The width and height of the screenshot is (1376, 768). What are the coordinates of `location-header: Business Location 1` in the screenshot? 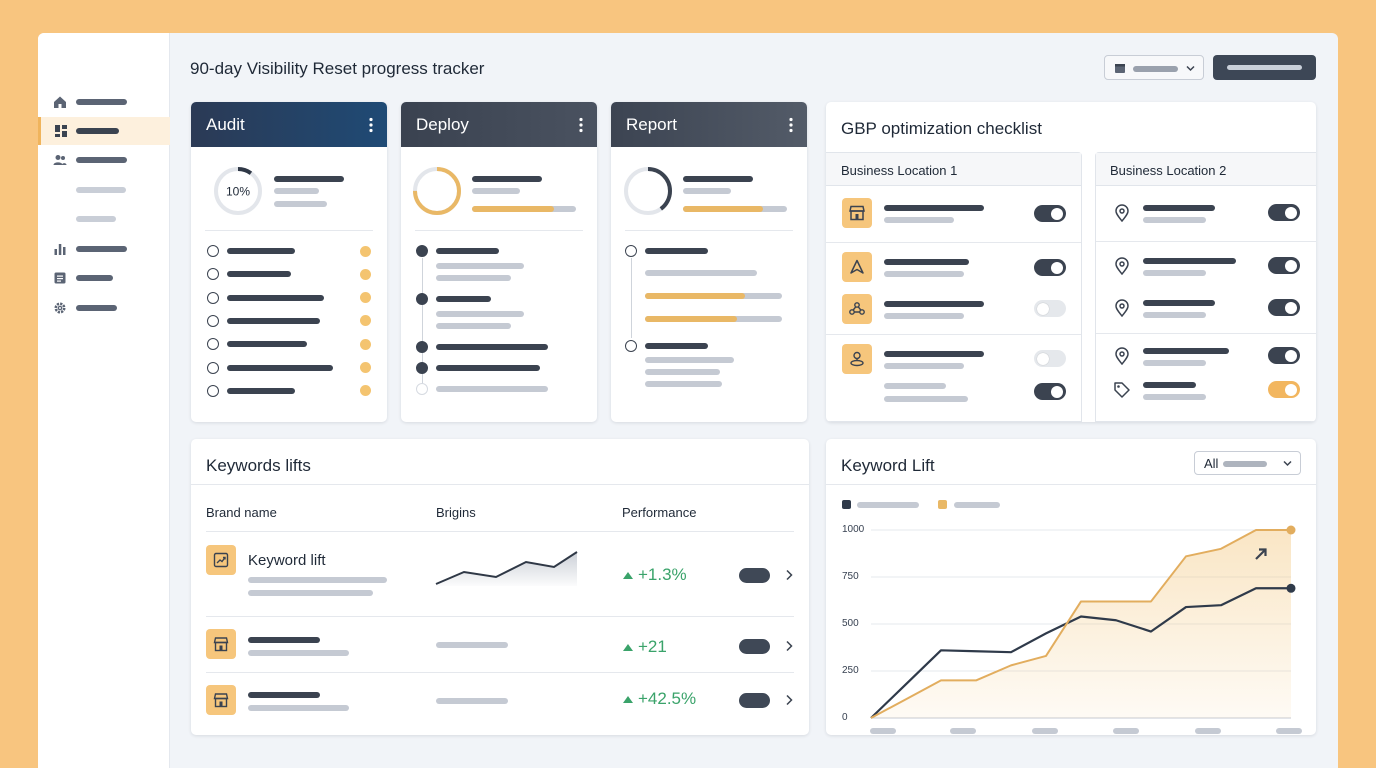 It's located at (953, 169).